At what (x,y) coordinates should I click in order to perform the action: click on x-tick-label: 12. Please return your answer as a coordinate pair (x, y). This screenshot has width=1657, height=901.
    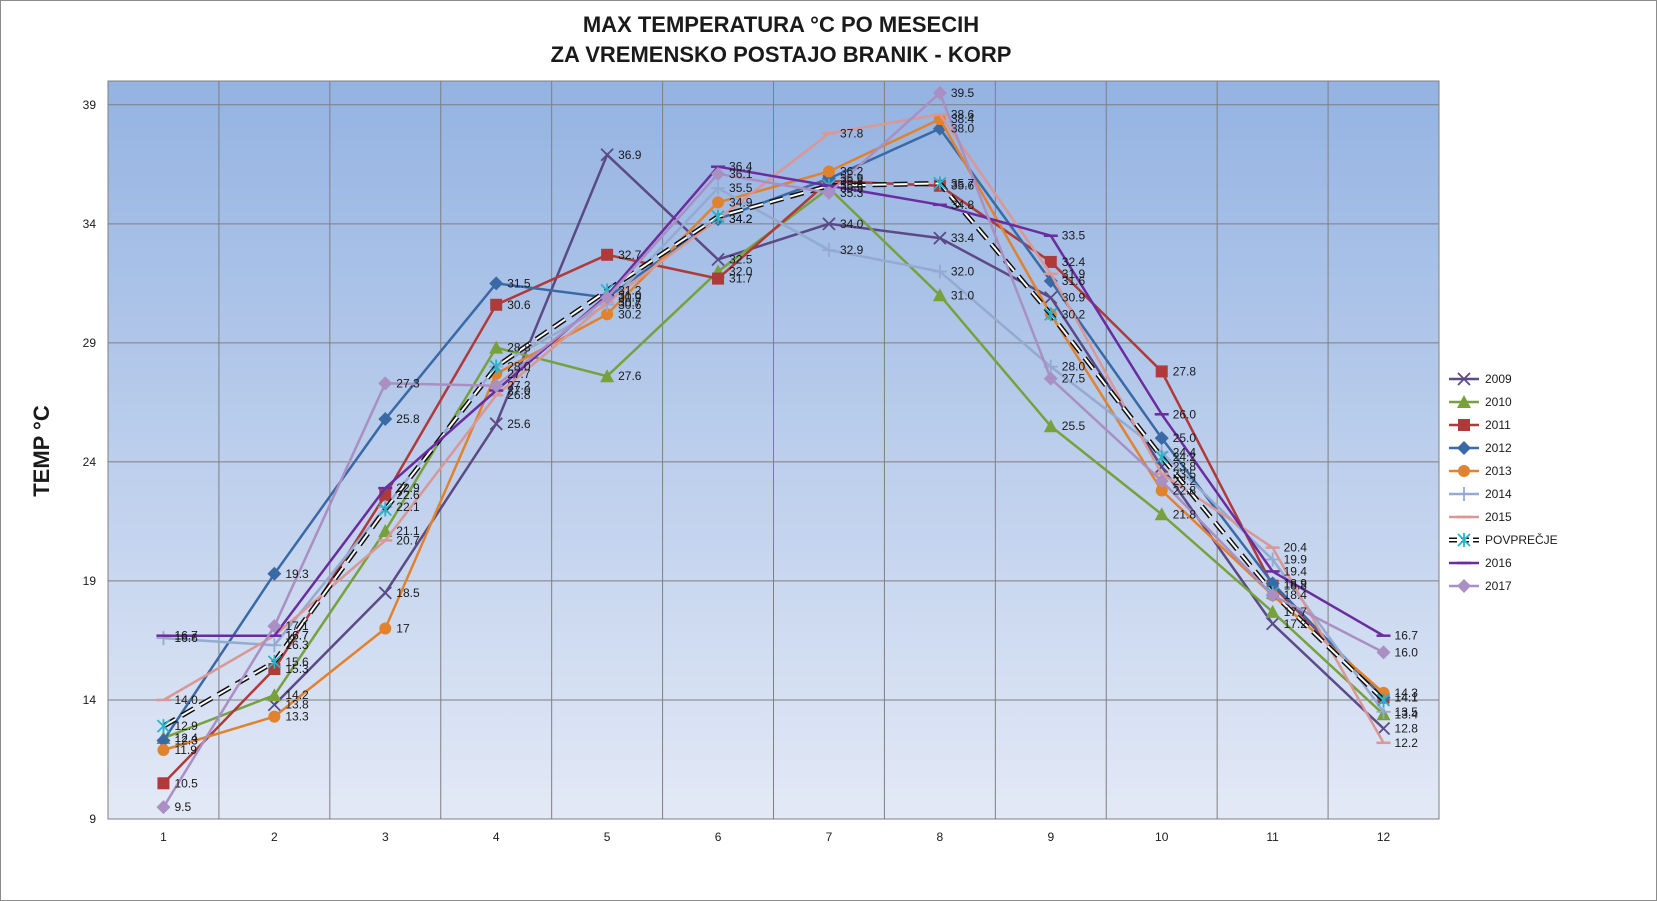
    Looking at the image, I should click on (1384, 837).